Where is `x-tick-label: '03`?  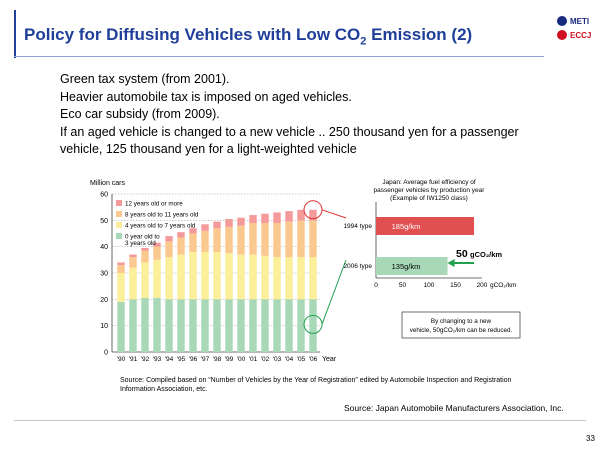 x-tick-label: '03 is located at coordinates (277, 359).